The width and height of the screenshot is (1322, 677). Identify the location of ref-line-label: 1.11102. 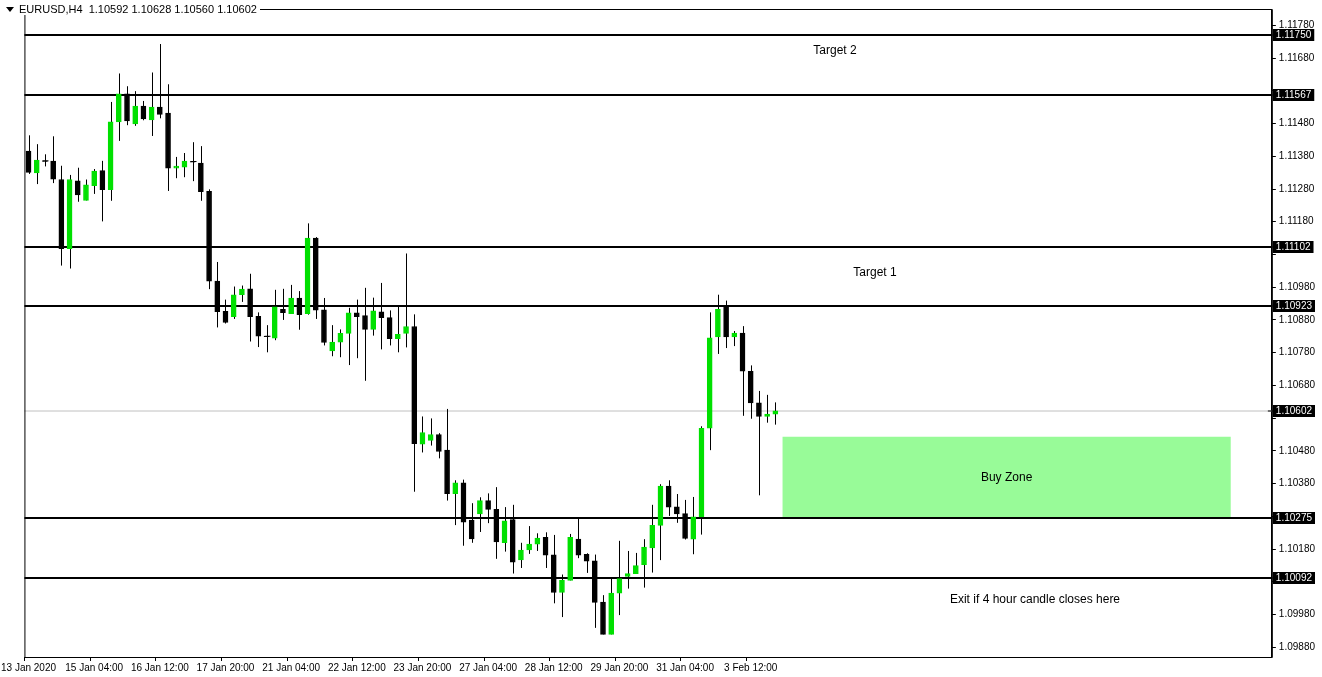
(1293, 246).